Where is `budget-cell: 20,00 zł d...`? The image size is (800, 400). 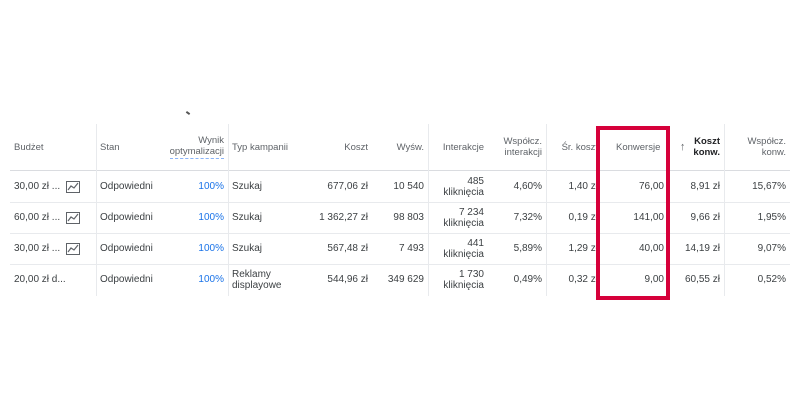 budget-cell: 20,00 zł d... is located at coordinates (50, 279).